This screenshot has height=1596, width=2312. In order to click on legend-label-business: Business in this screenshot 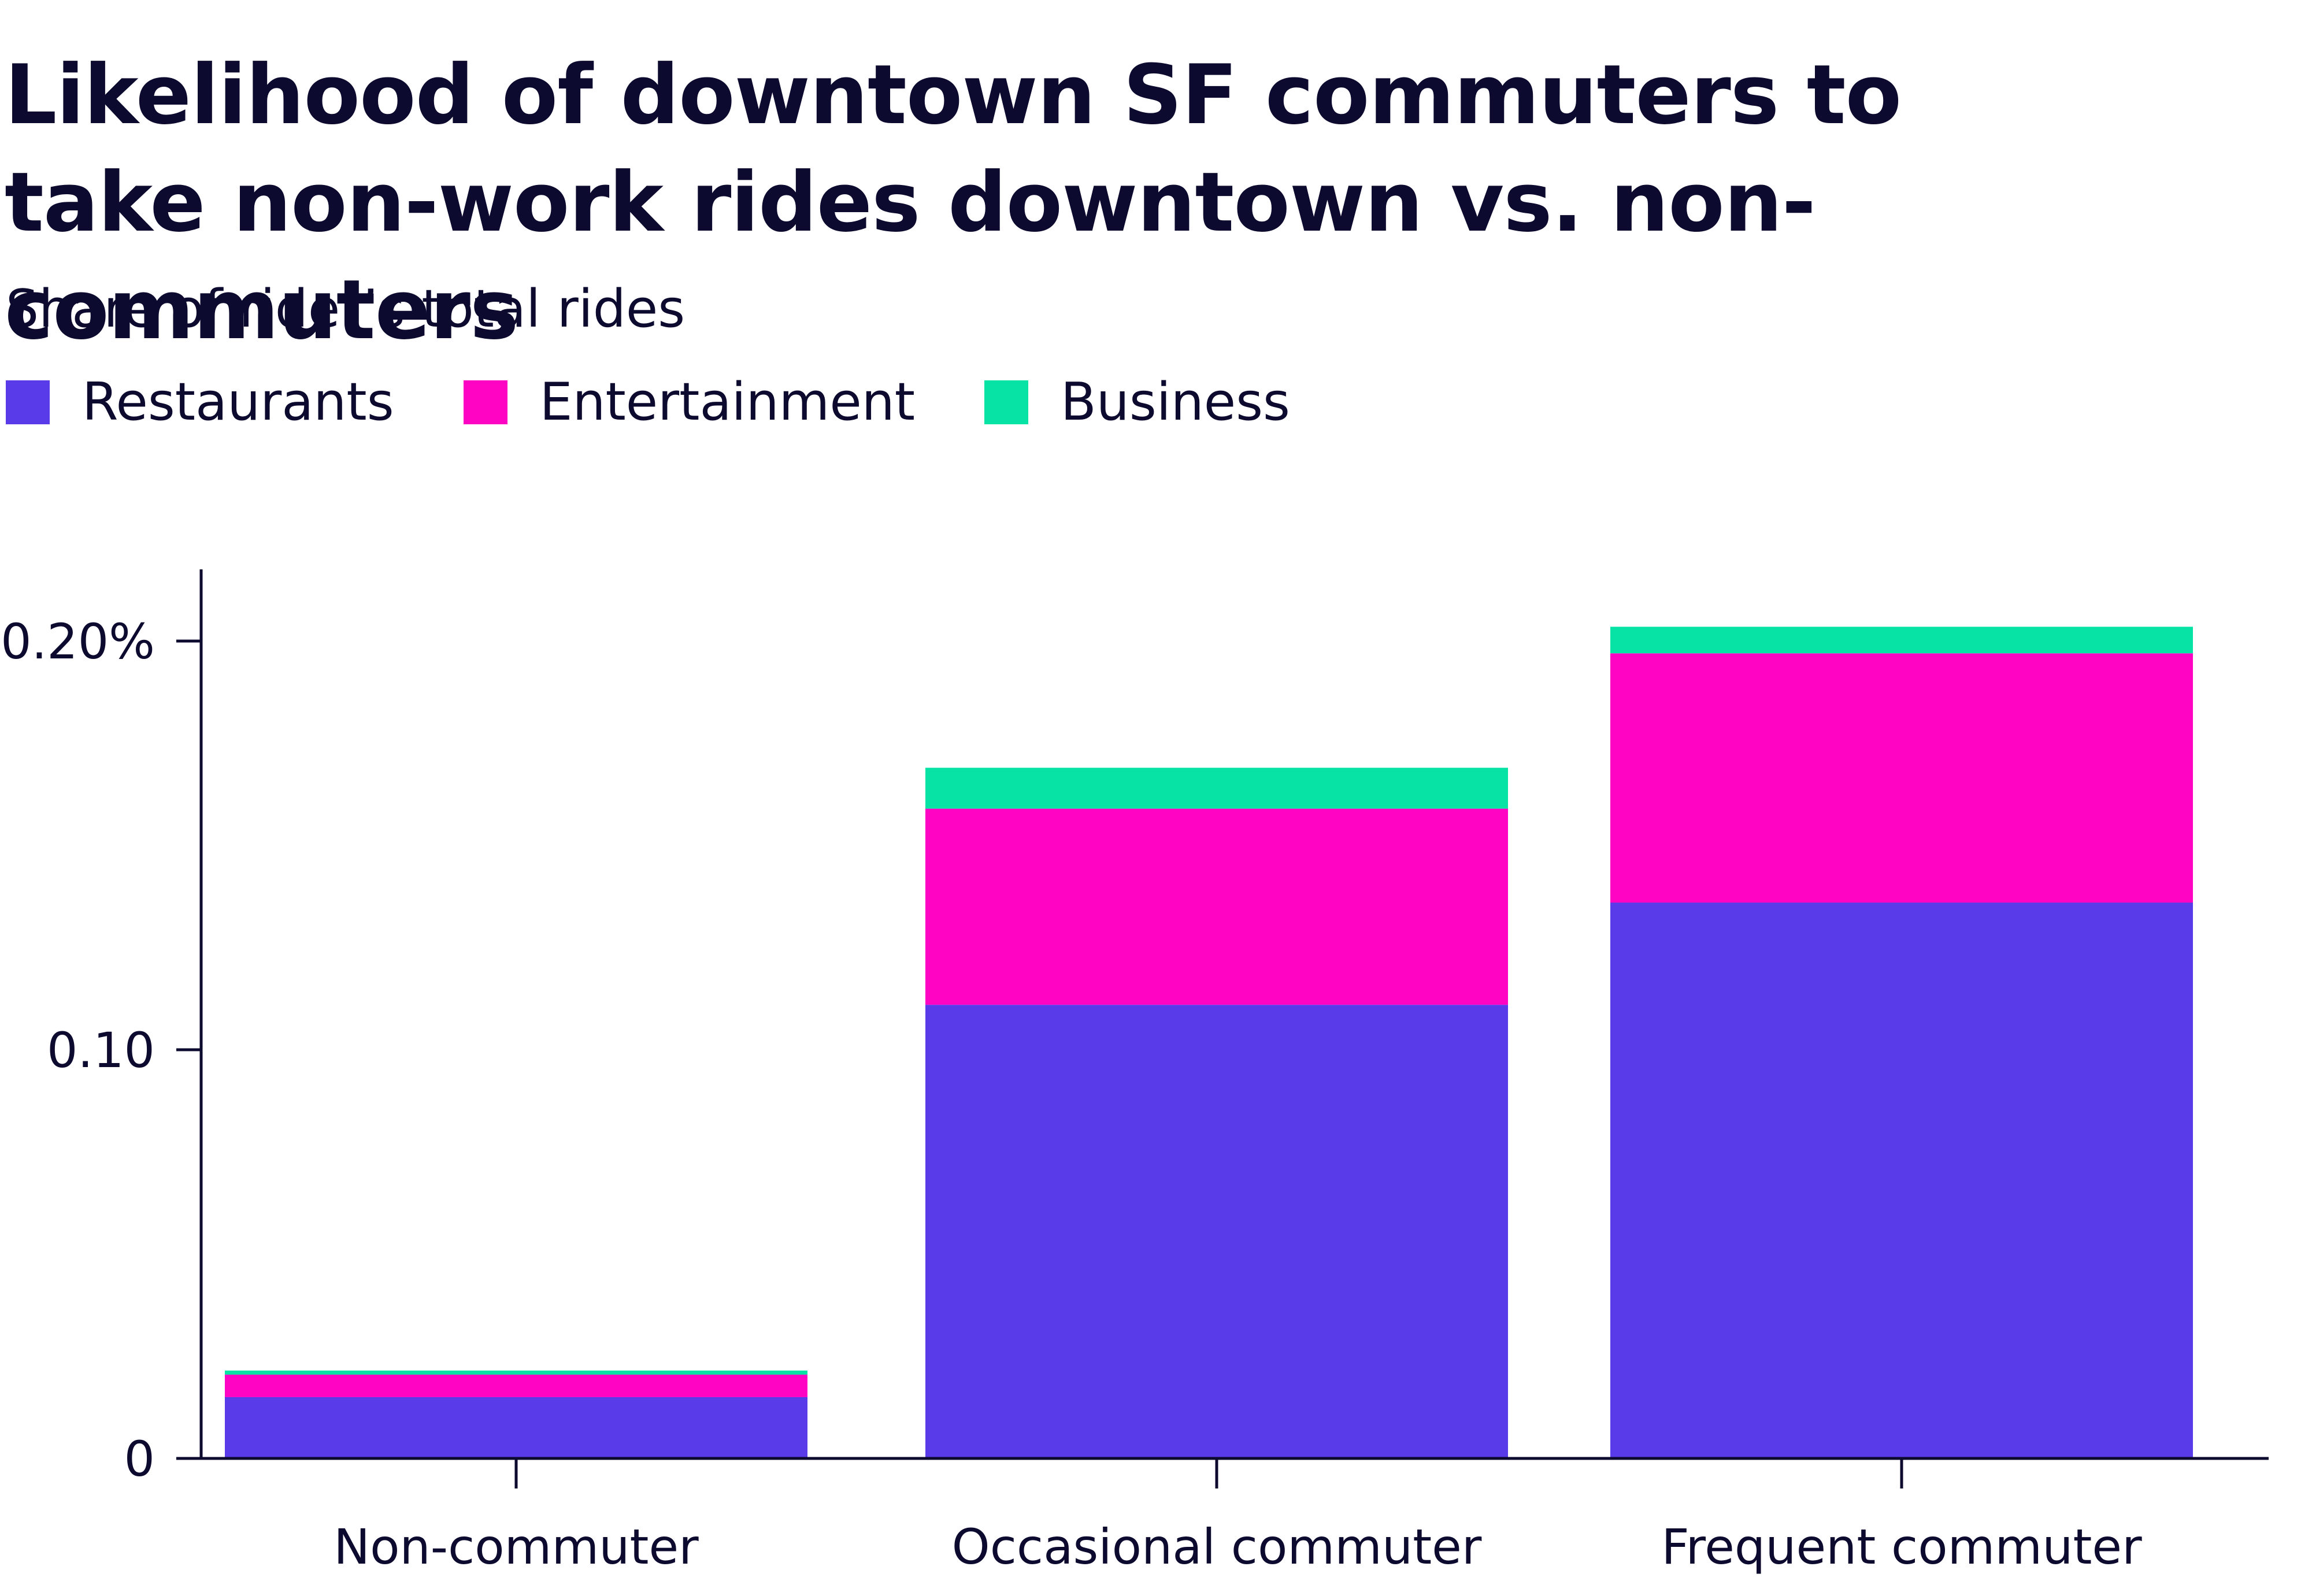, I will do `click(1175, 402)`.